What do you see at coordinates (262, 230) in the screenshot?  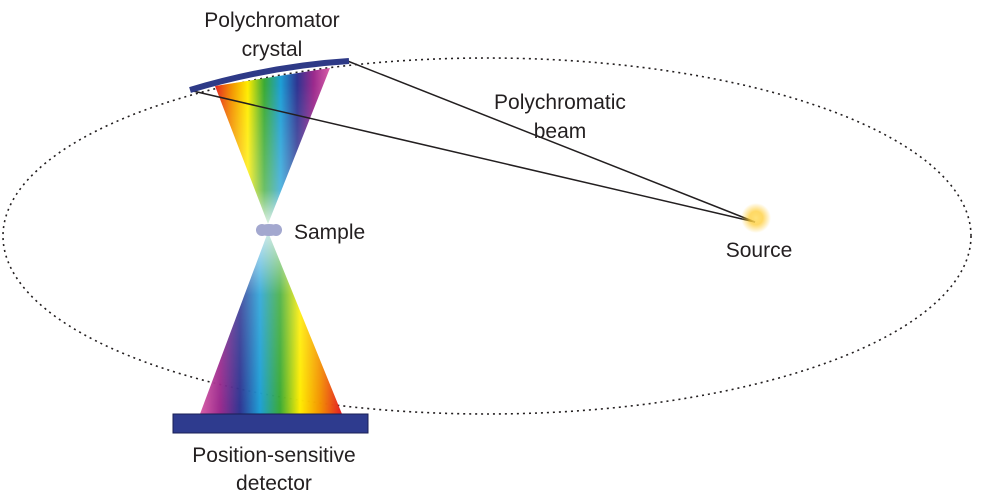 I see `sample-icon-lobe` at bounding box center [262, 230].